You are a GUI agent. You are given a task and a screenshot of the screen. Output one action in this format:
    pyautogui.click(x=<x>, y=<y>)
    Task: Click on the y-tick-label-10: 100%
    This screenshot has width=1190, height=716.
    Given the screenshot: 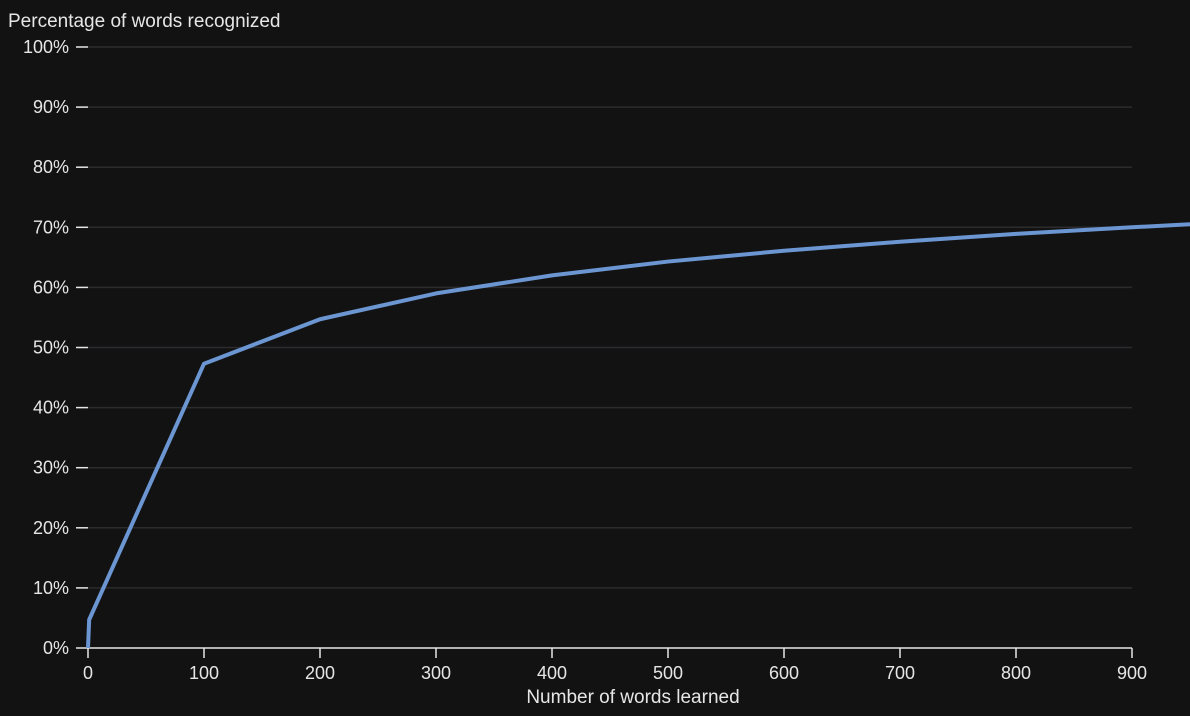 What is the action you would take?
    pyautogui.click(x=46, y=47)
    